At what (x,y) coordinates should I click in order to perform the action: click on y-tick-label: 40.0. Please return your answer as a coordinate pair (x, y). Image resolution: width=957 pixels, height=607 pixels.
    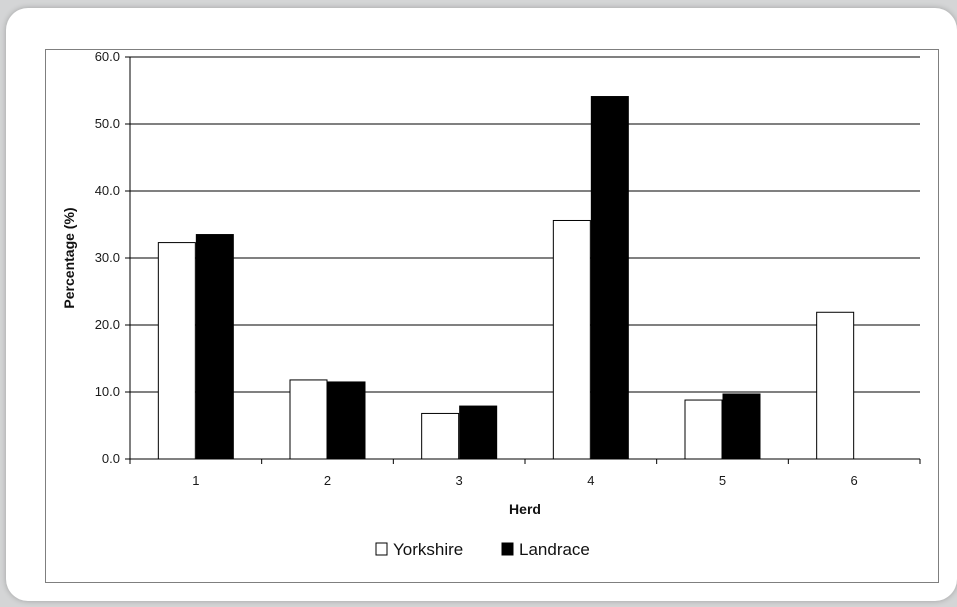
    Looking at the image, I should click on (107, 190).